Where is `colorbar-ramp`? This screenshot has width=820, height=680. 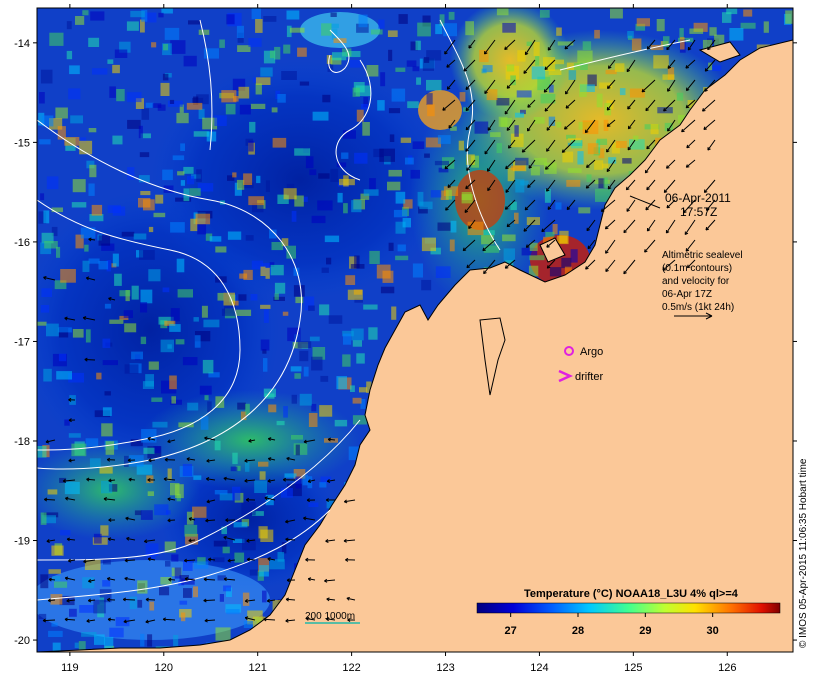
colorbar-ramp is located at coordinates (628, 608).